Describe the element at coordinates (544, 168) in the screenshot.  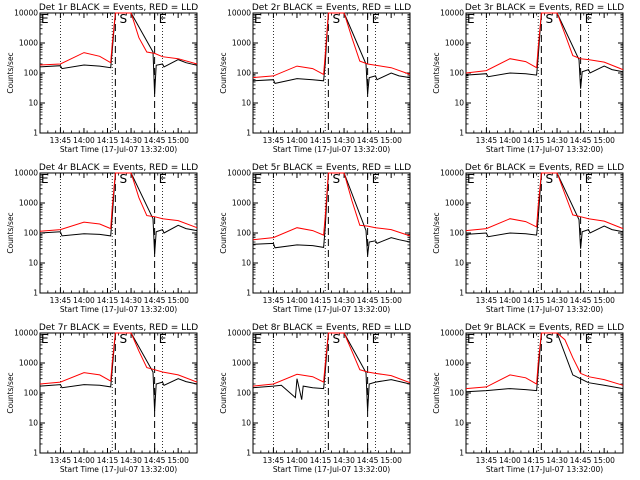
I see `panel-title: Det 6r BLACK = Events, RED = LLD` at that location.